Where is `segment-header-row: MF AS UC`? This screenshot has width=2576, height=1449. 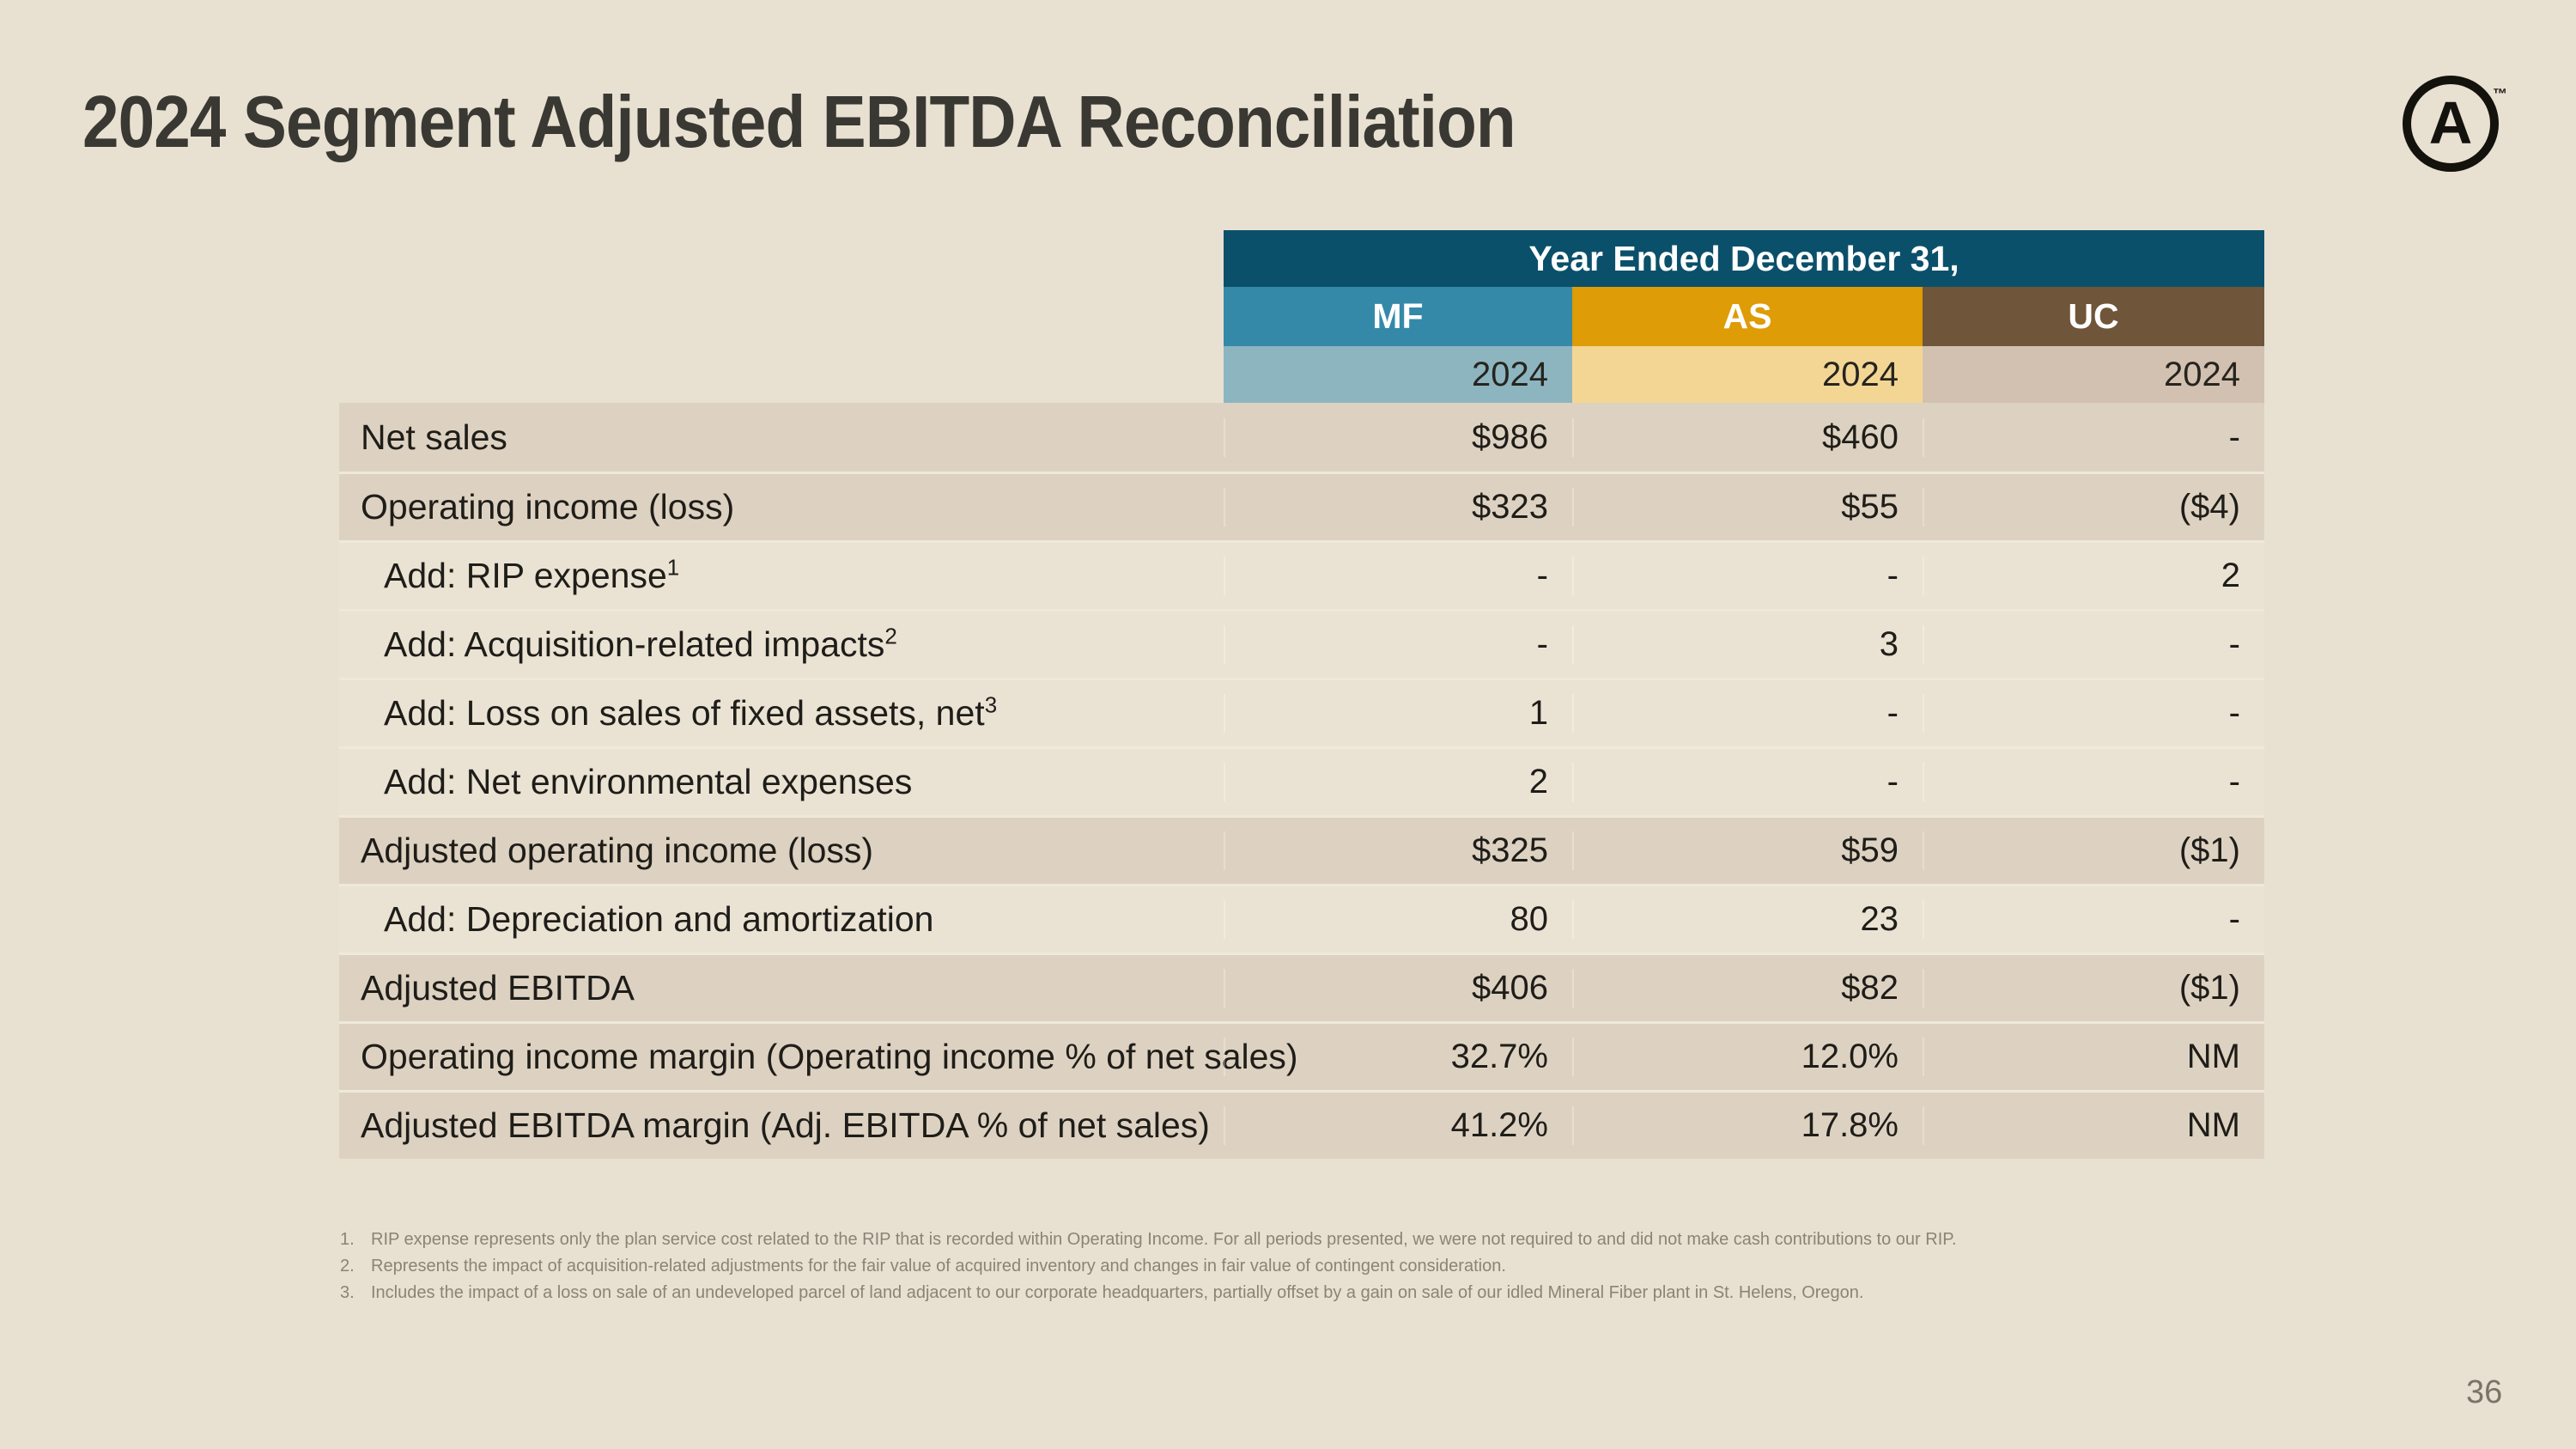 segment-header-row: MF AS UC is located at coordinates (1744, 316).